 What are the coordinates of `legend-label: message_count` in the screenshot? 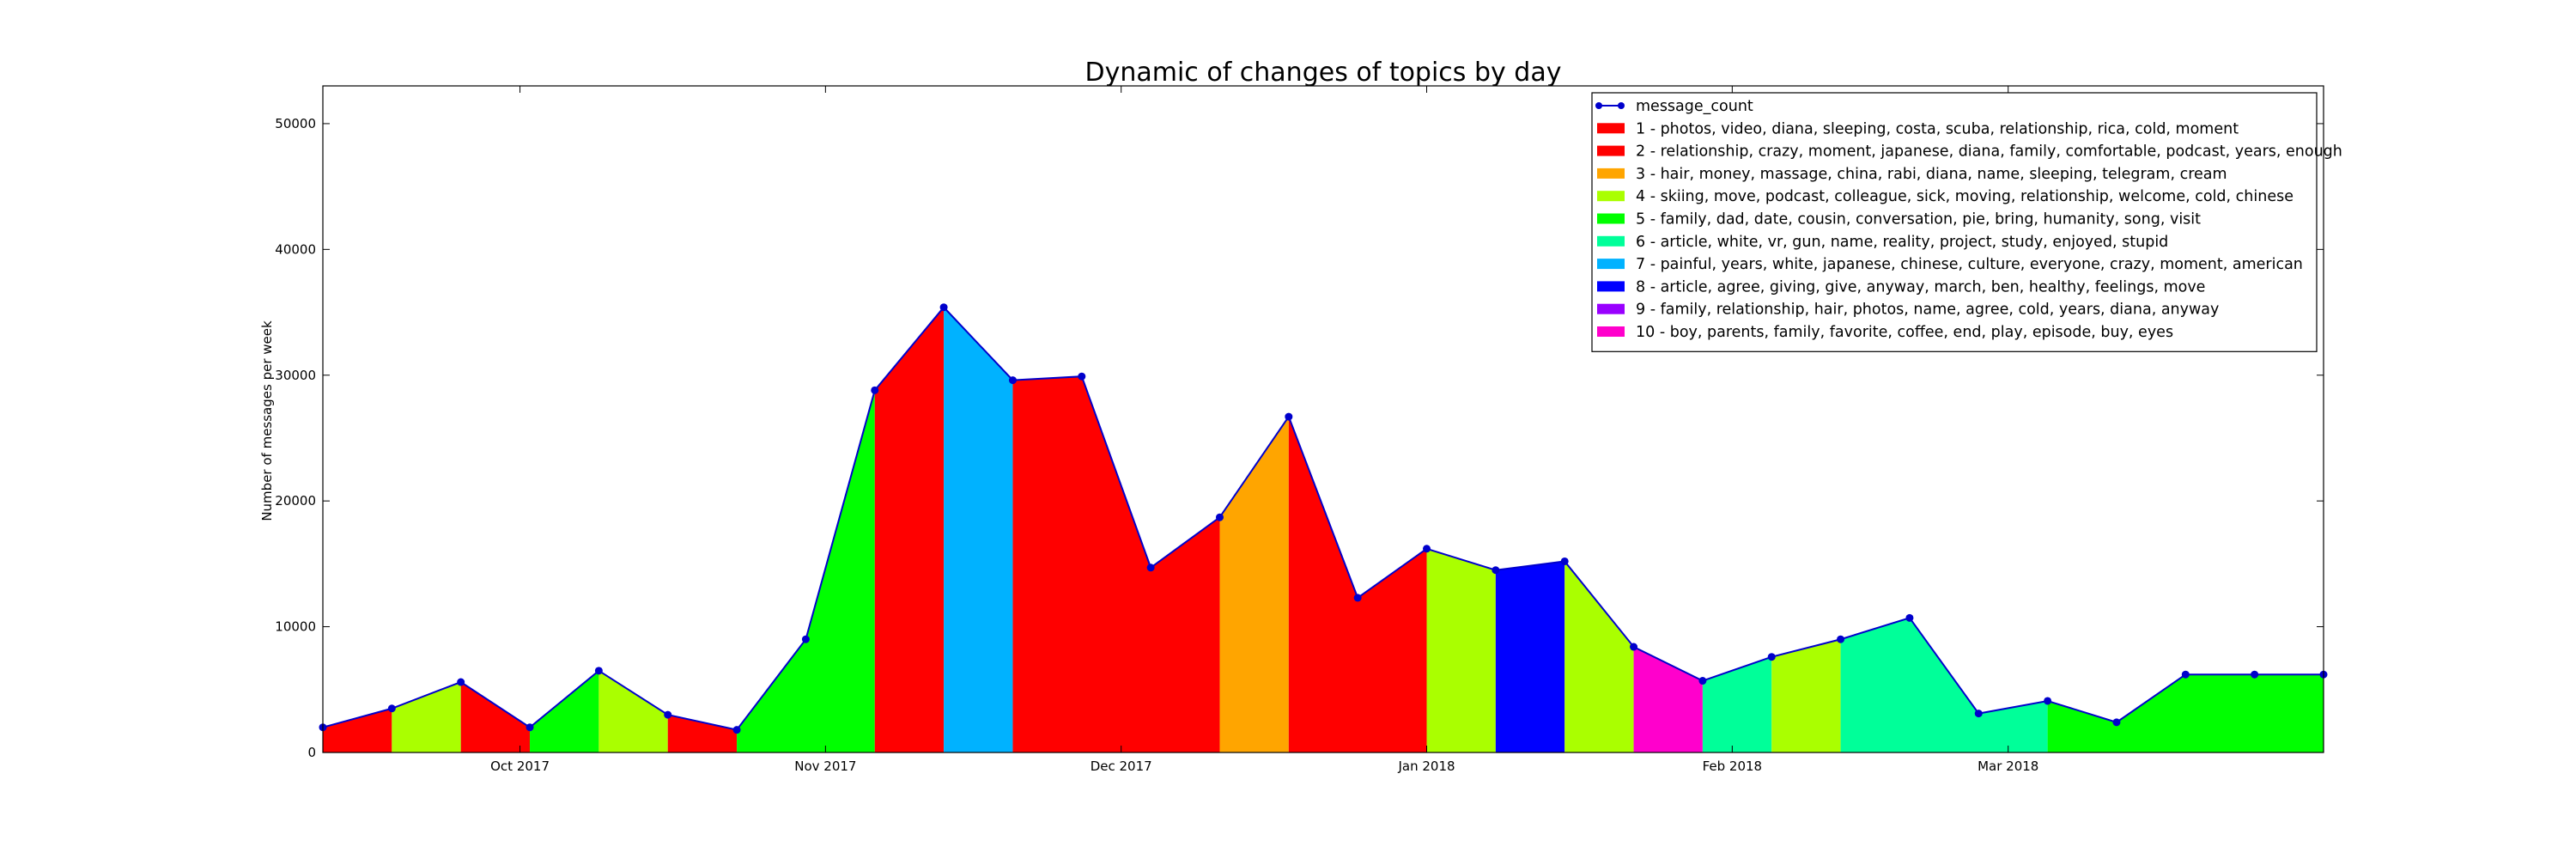 It's located at (1694, 107).